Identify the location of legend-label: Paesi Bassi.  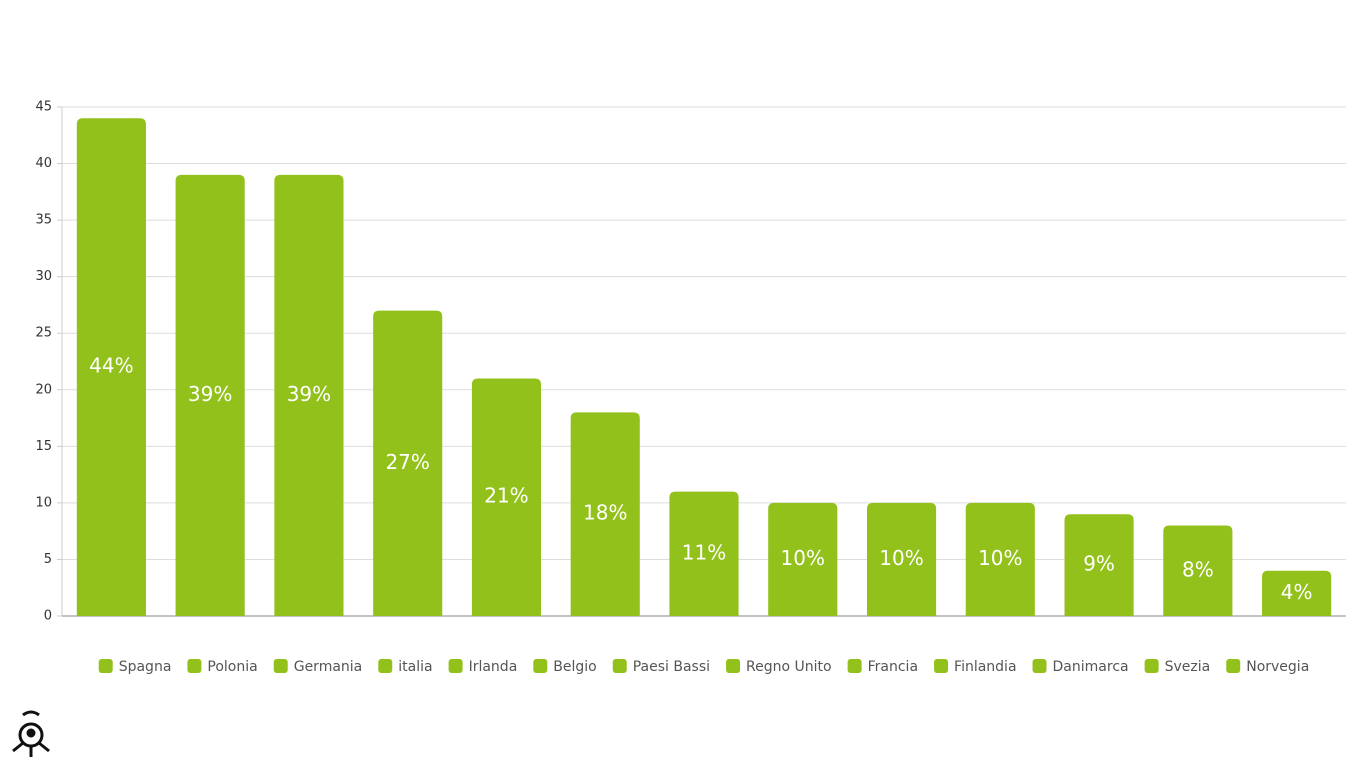
(671, 667).